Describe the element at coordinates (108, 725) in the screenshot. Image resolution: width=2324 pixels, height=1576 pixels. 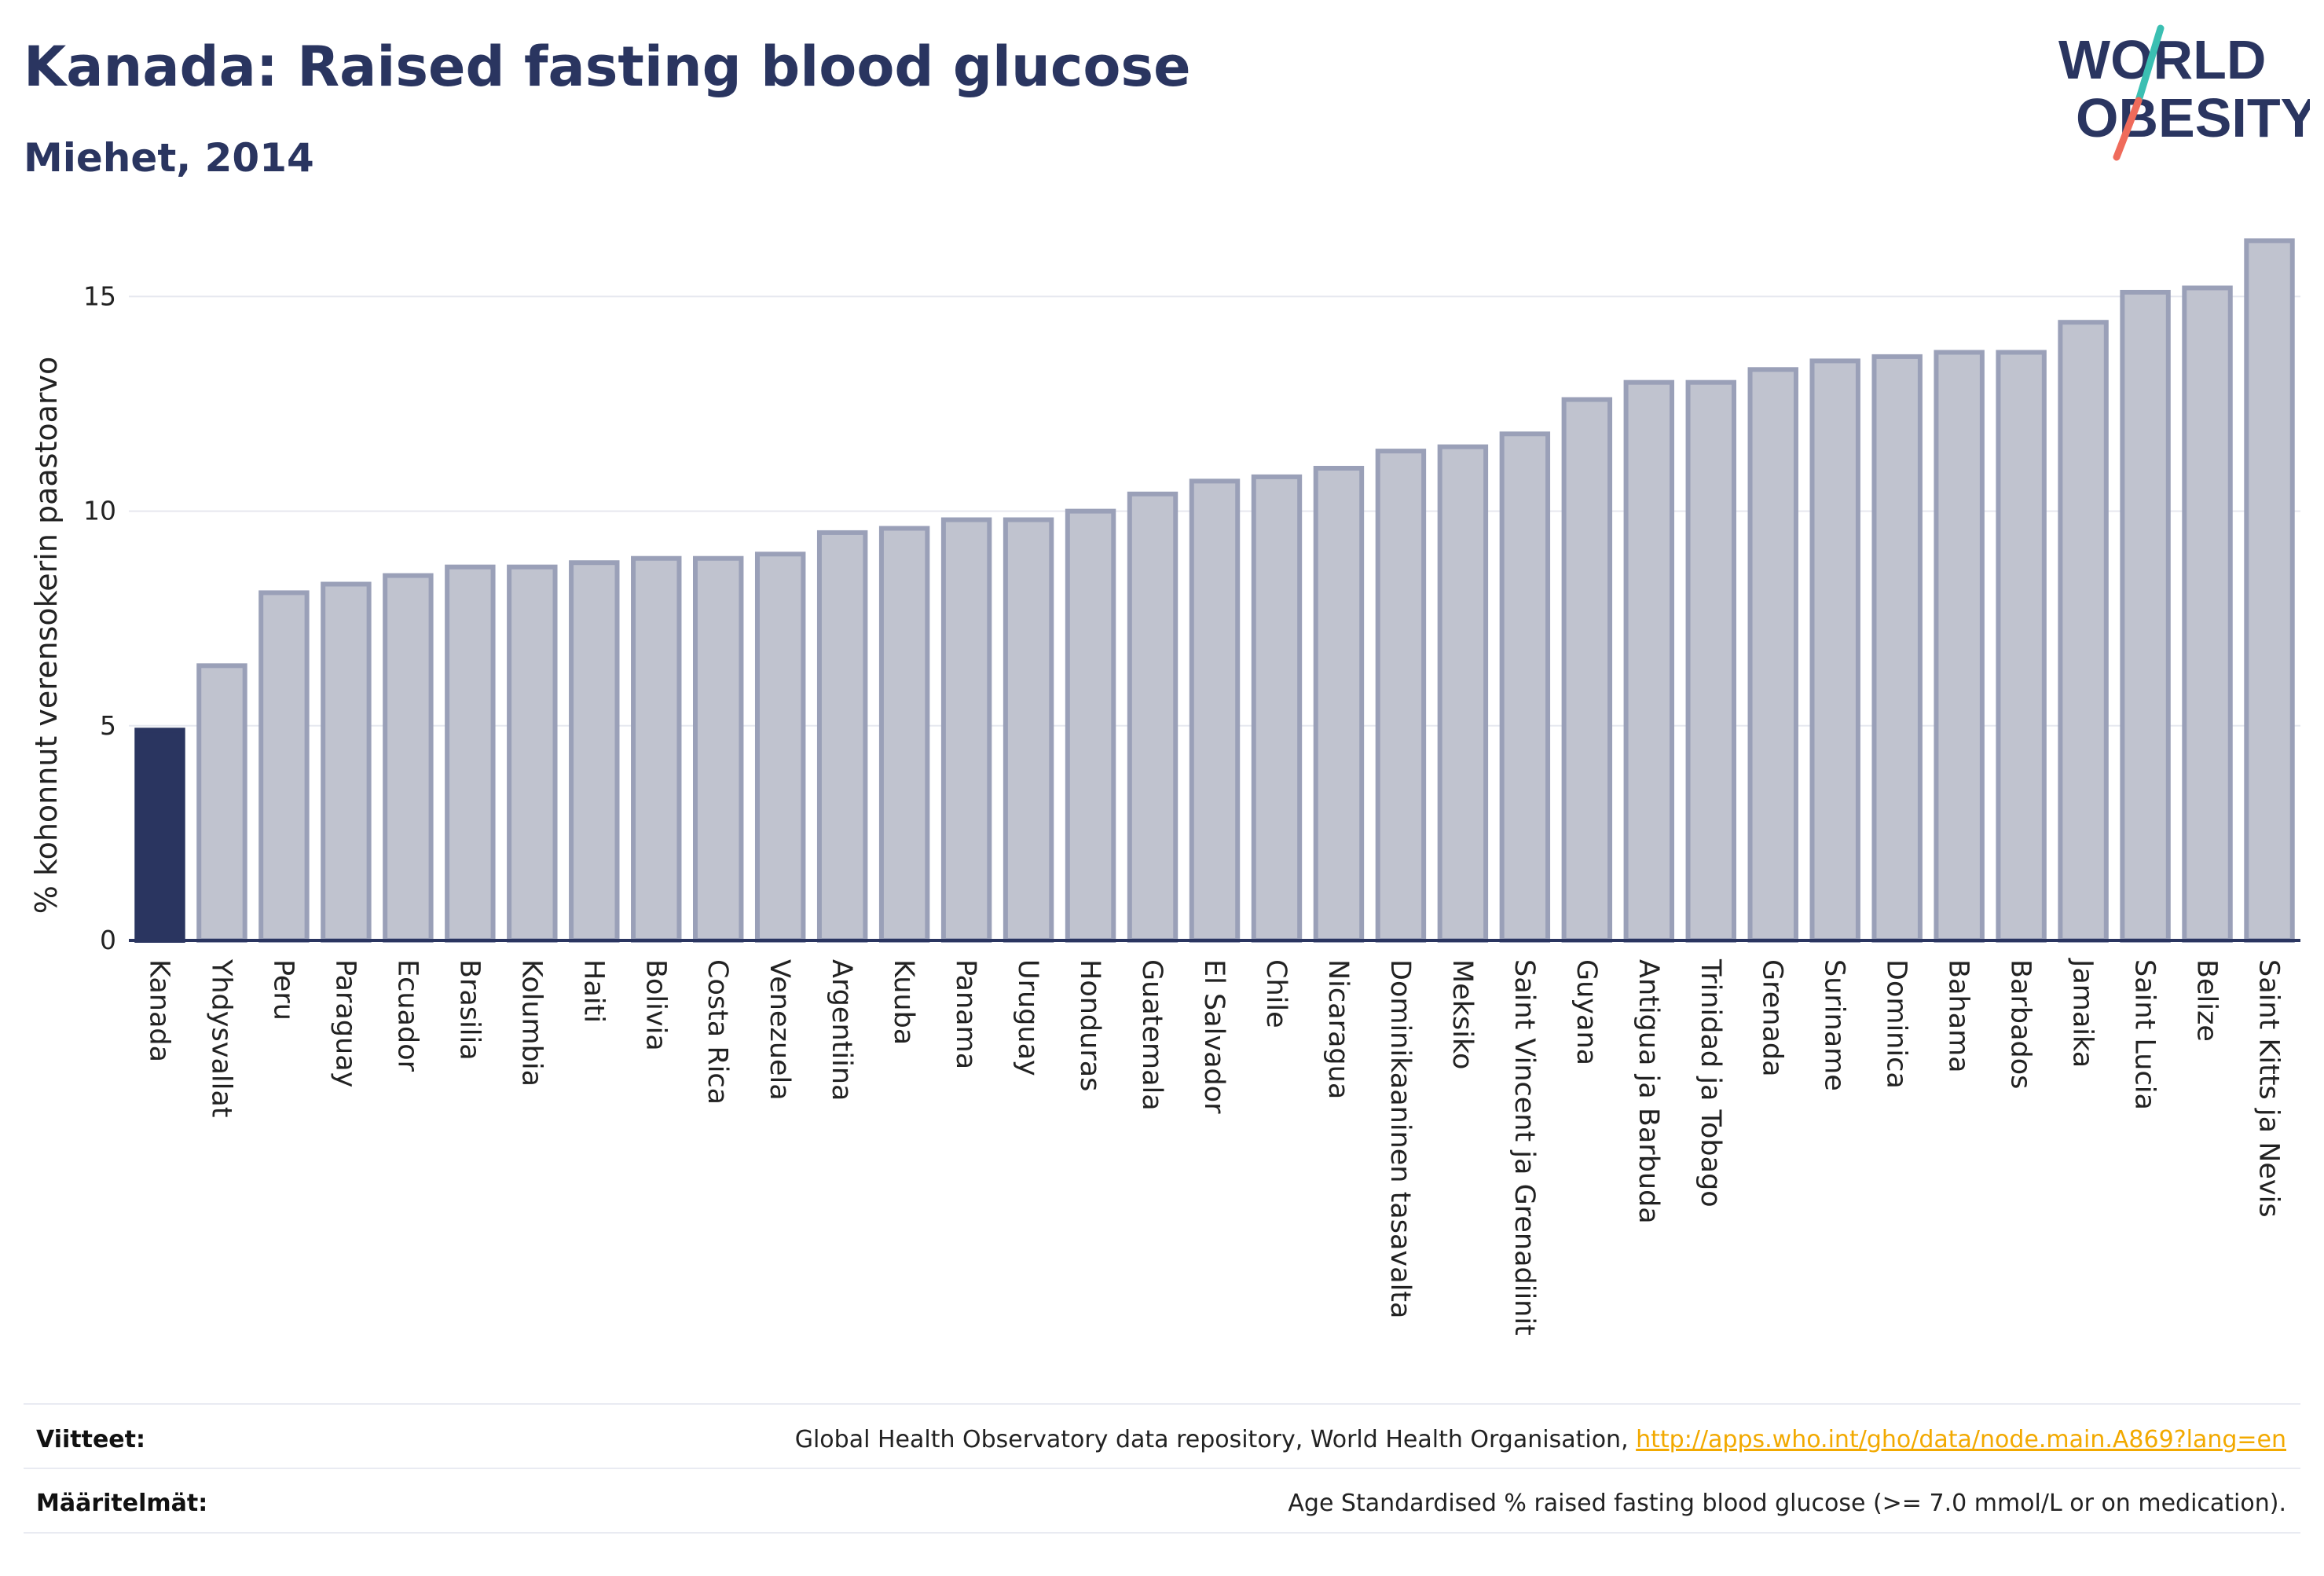
I see `y-tick-label: 5` at that location.